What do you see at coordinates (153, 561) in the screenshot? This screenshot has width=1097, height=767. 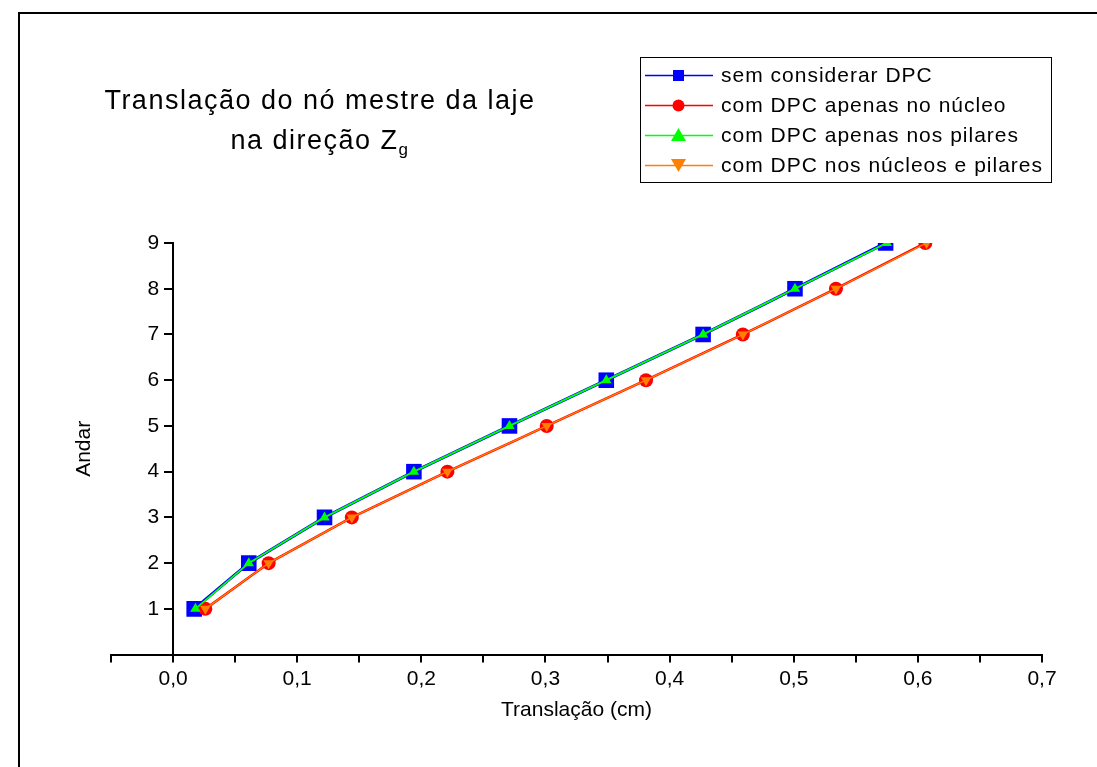 I see `y-tick-label: 2` at bounding box center [153, 561].